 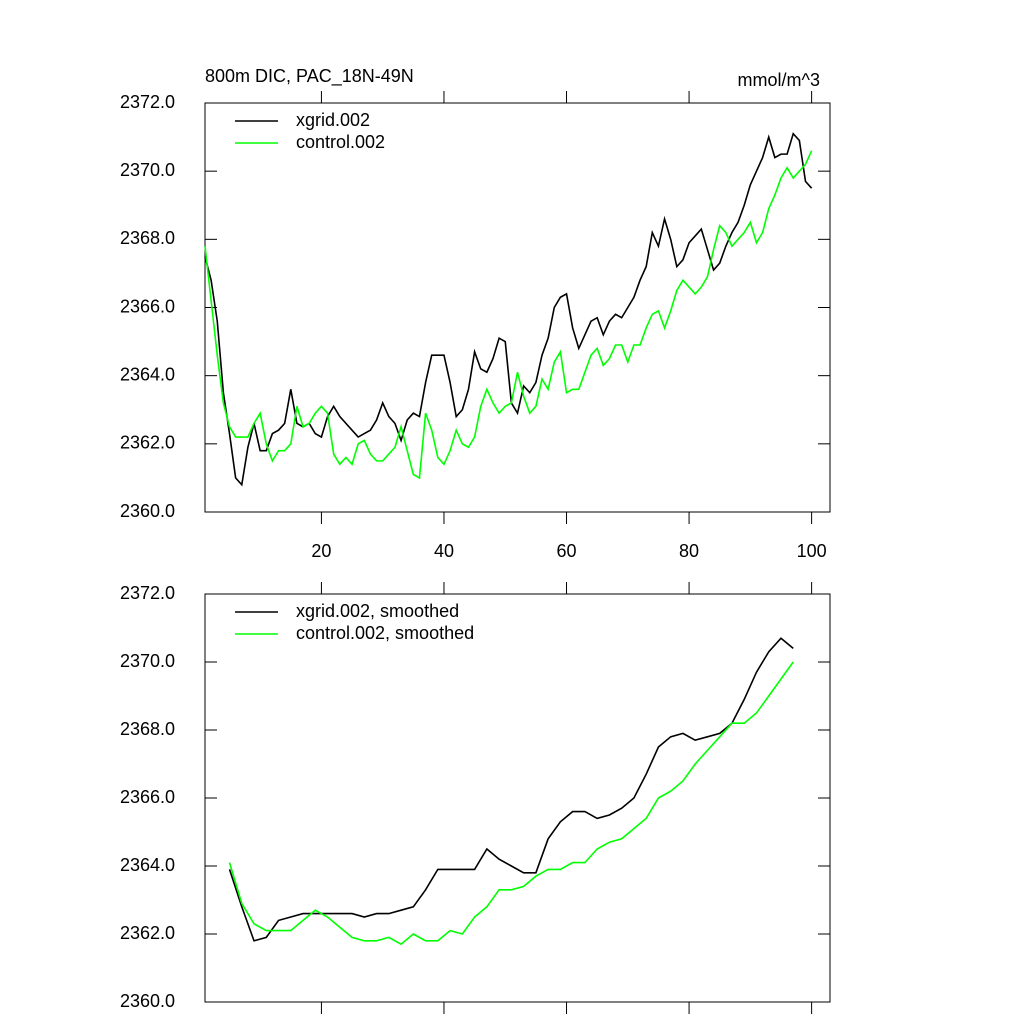 I want to click on x-tick-label: 20, so click(x=321, y=551).